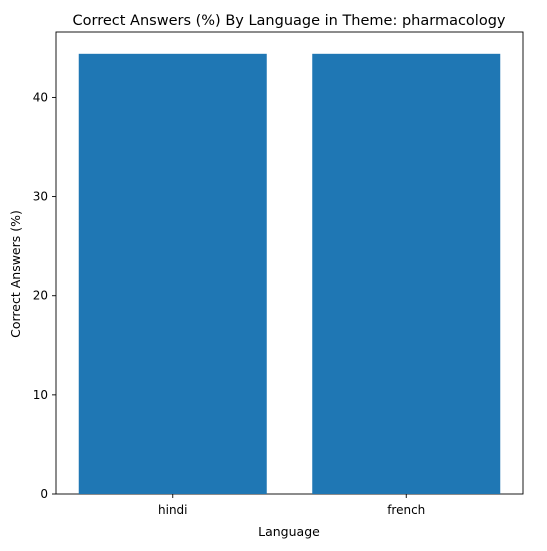 This screenshot has width=547, height=551. Describe the element at coordinates (40, 97) in the screenshot. I see `y-tick-label-40: 40` at that location.